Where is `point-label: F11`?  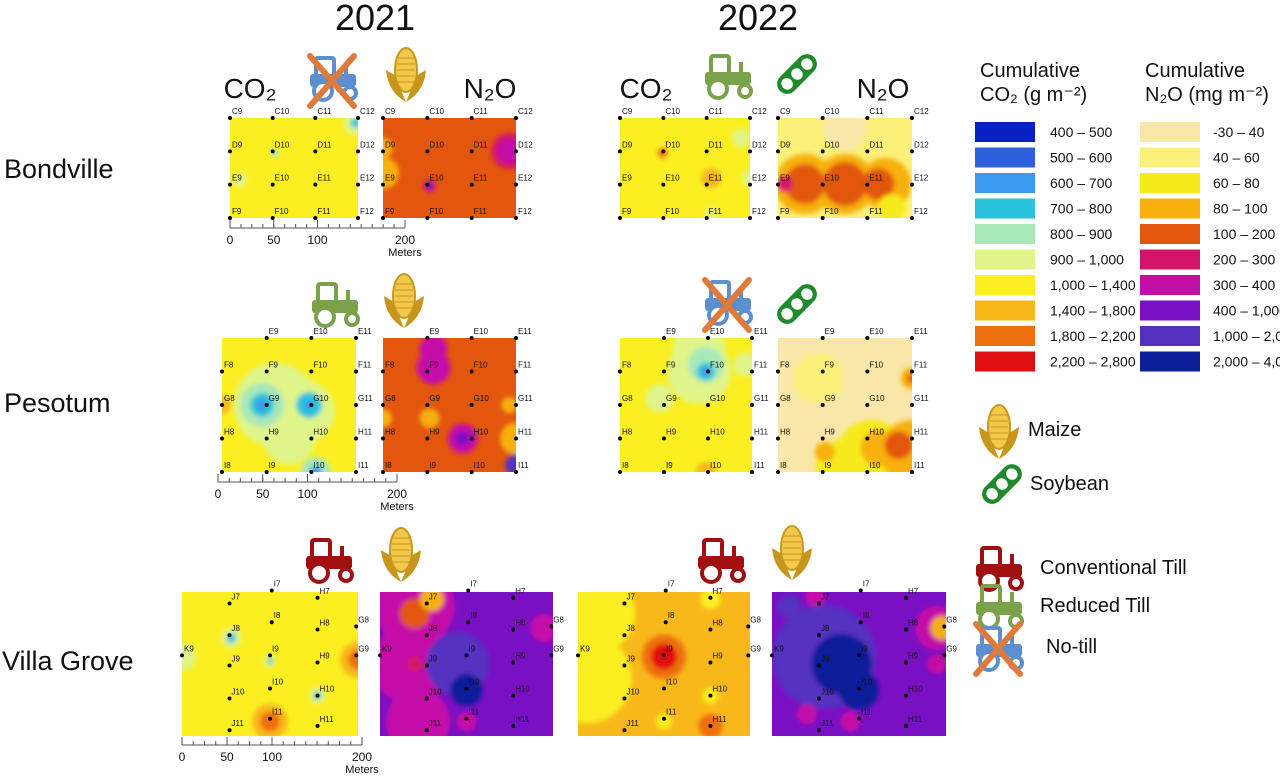
point-label: F11 is located at coordinates (761, 365).